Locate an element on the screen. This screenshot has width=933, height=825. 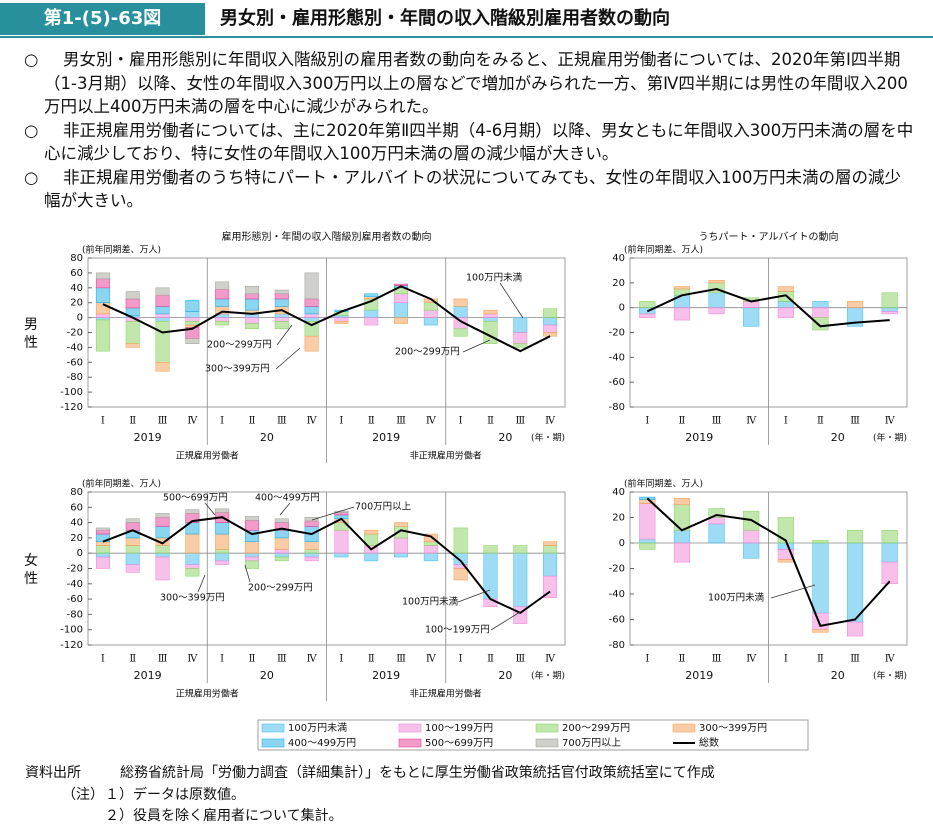
annotation: 100～199万円 is located at coordinates (457, 630).